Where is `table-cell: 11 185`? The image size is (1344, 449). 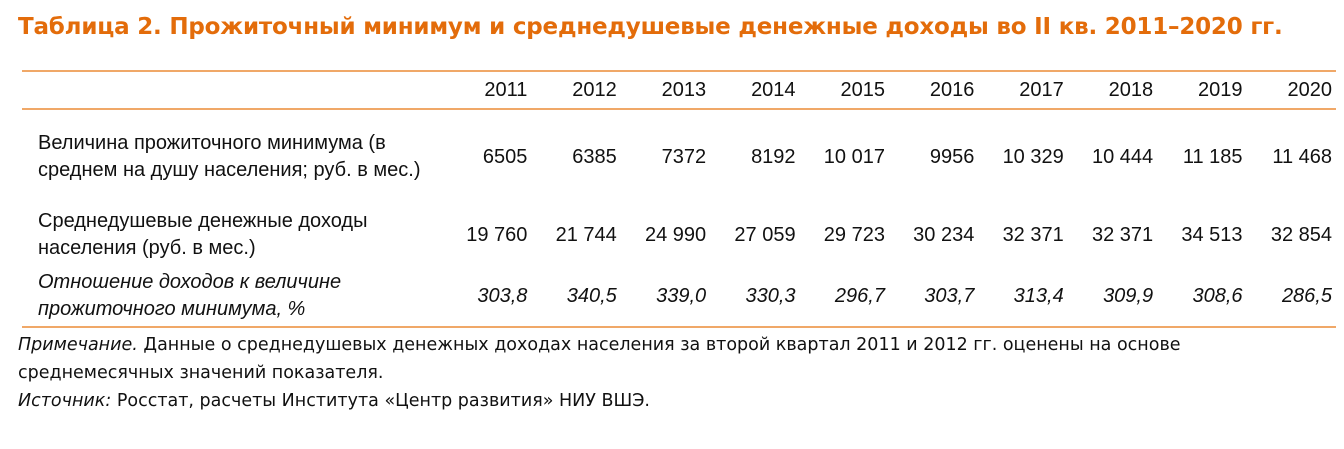
table-cell: 11 185 is located at coordinates (1212, 156).